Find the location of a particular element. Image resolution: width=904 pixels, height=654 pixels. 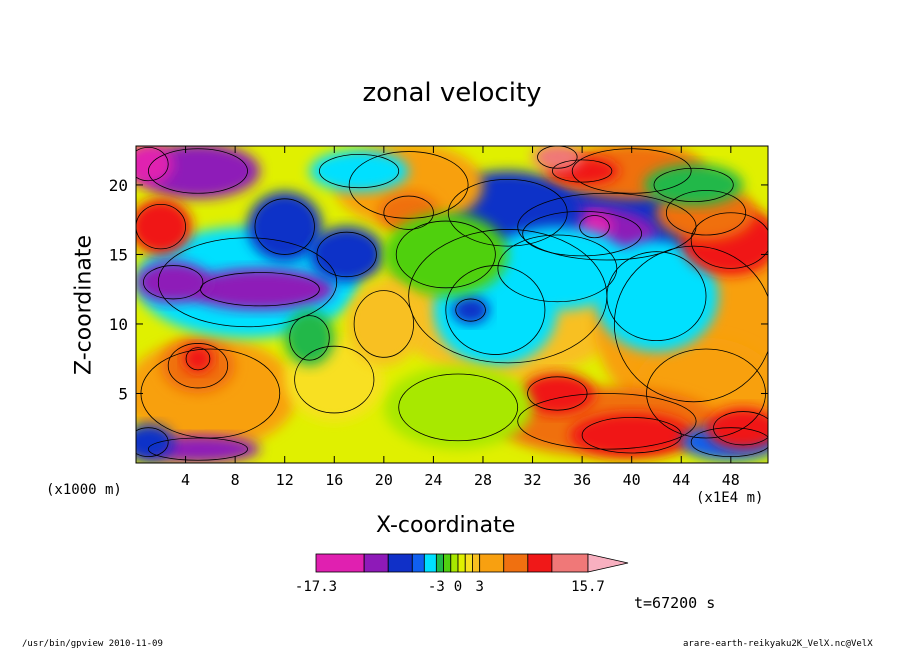

colorbar-tick-label: -3 is located at coordinates (436, 587).